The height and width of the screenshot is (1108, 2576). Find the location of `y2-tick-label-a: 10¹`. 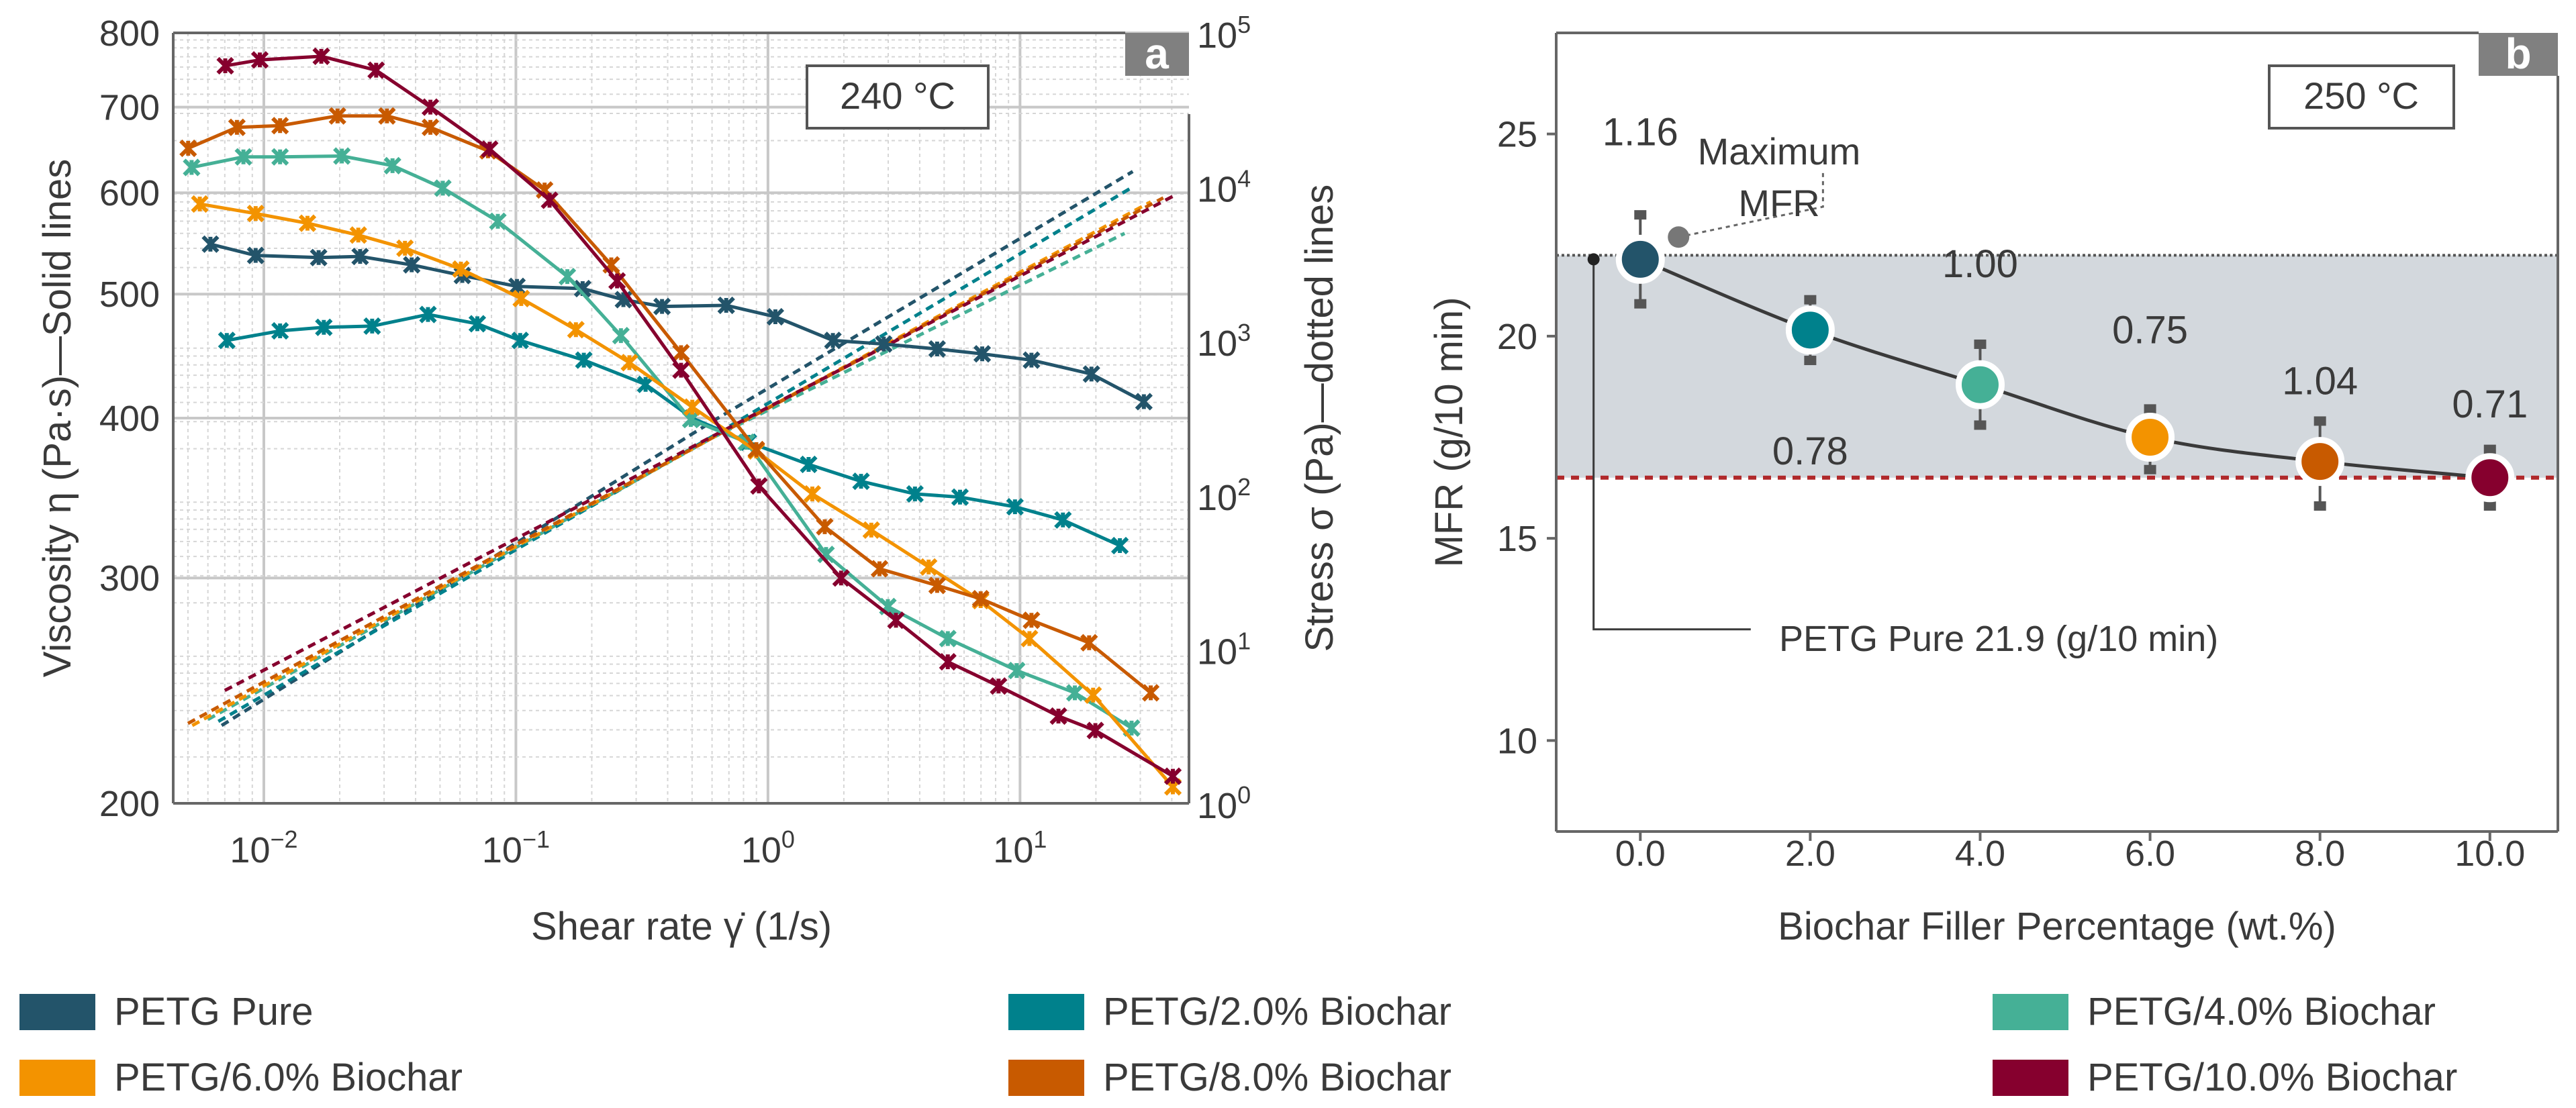

y2-tick-label-a: 10¹ is located at coordinates (1224, 650).